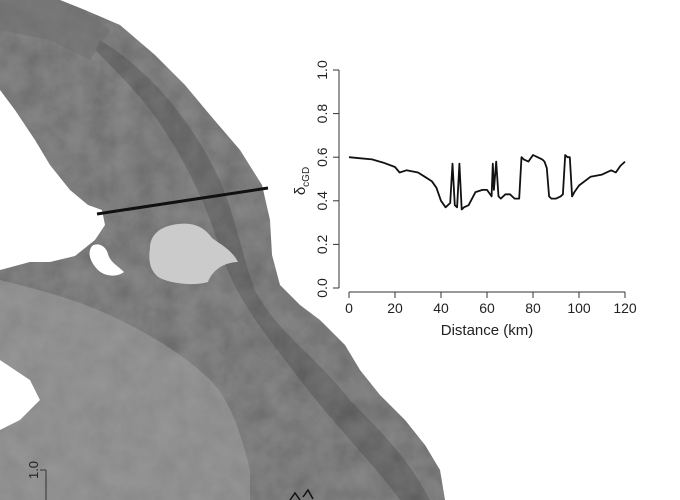  What do you see at coordinates (302, 181) in the screenshot?
I see `y-axis-label: δcGD` at bounding box center [302, 181].